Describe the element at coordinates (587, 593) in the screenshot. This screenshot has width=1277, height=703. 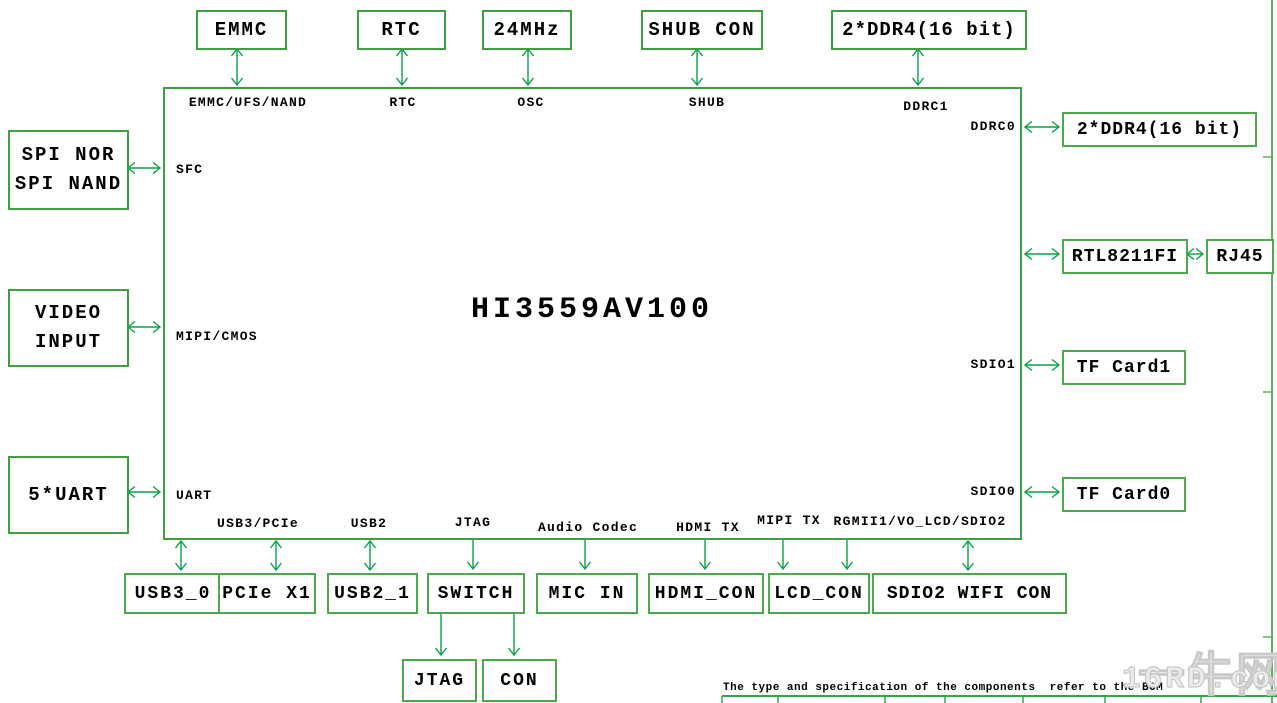
I see `box-mic-in: MIC IN` at that location.